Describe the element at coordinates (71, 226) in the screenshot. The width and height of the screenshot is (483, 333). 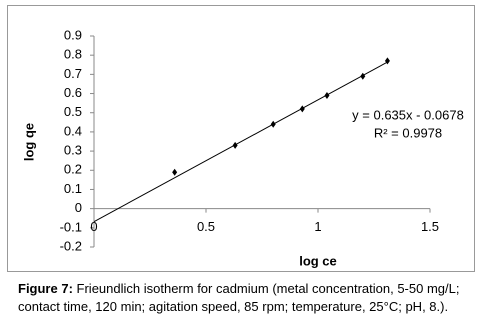
I see `y-tick-label: -0.1` at that location.